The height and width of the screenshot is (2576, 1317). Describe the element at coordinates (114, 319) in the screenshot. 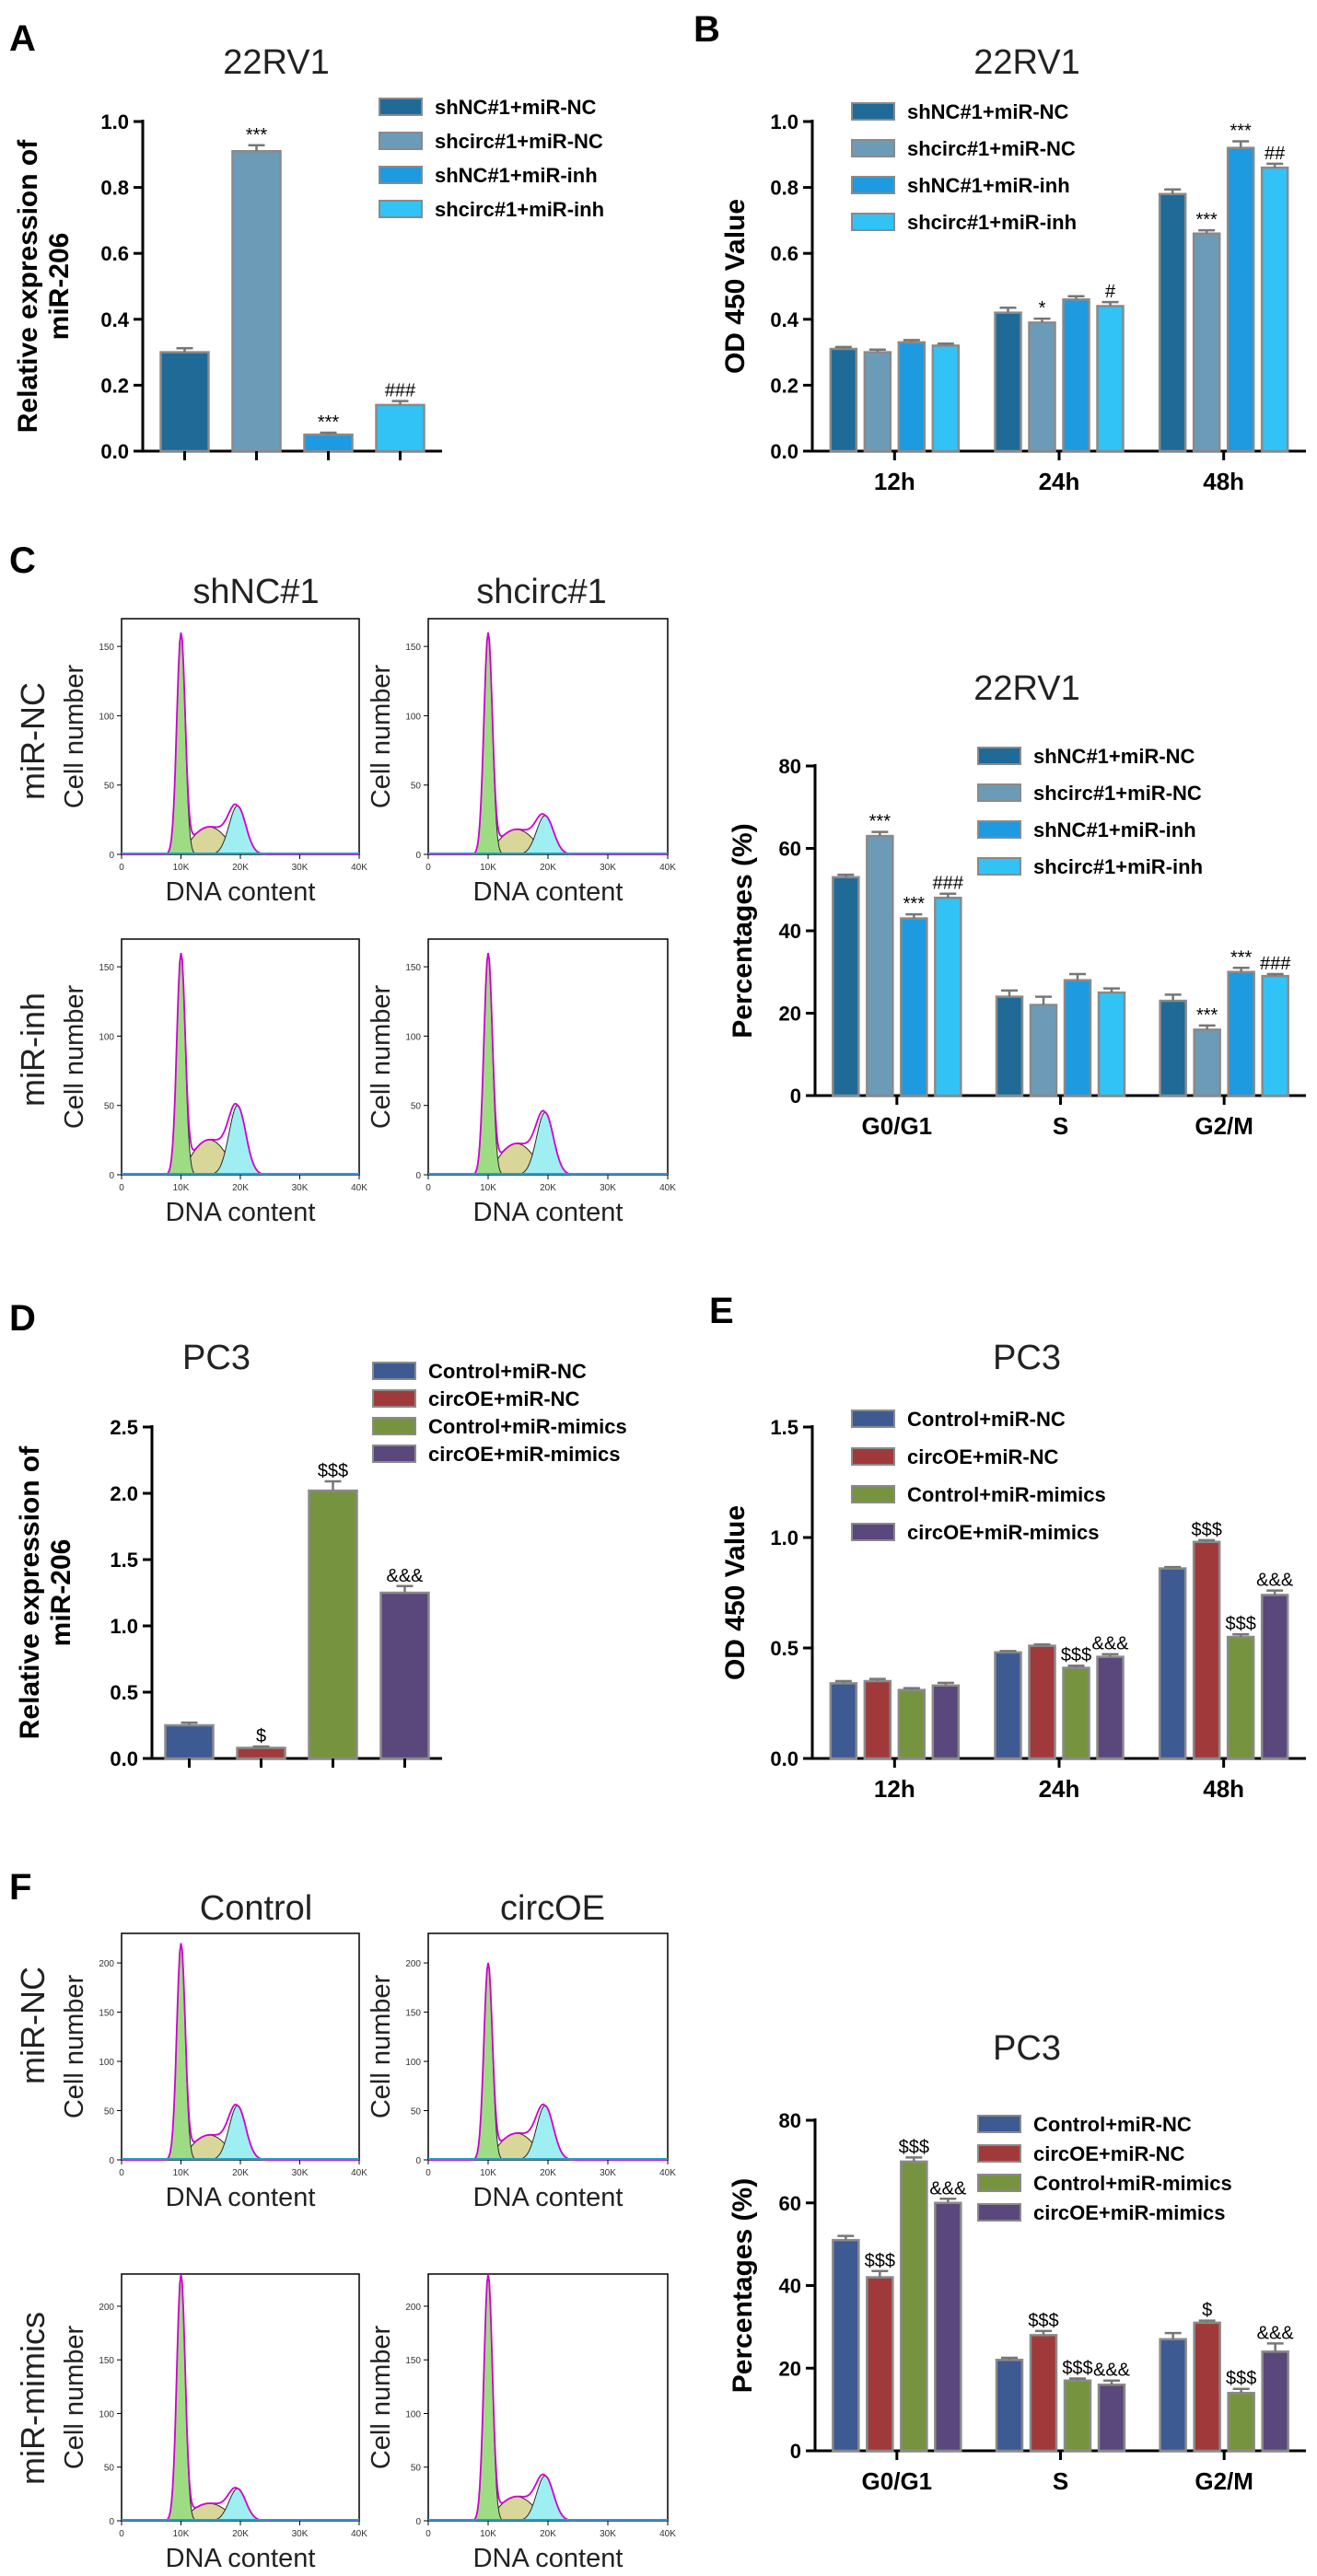

I see `a-ytick-label: 0.4` at that location.